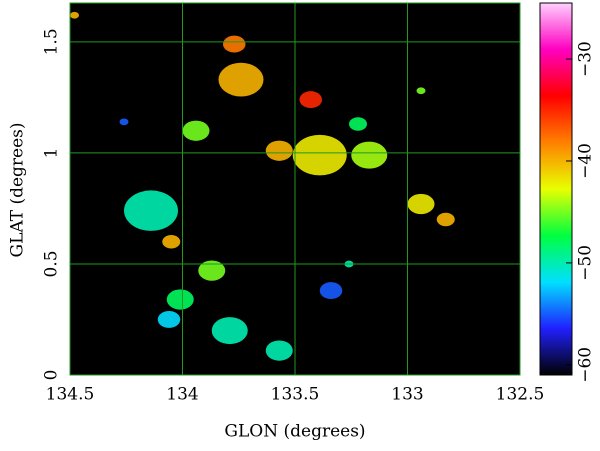  Describe the element at coordinates (182, 395) in the screenshot. I see `x-tick-label: 134` at that location.